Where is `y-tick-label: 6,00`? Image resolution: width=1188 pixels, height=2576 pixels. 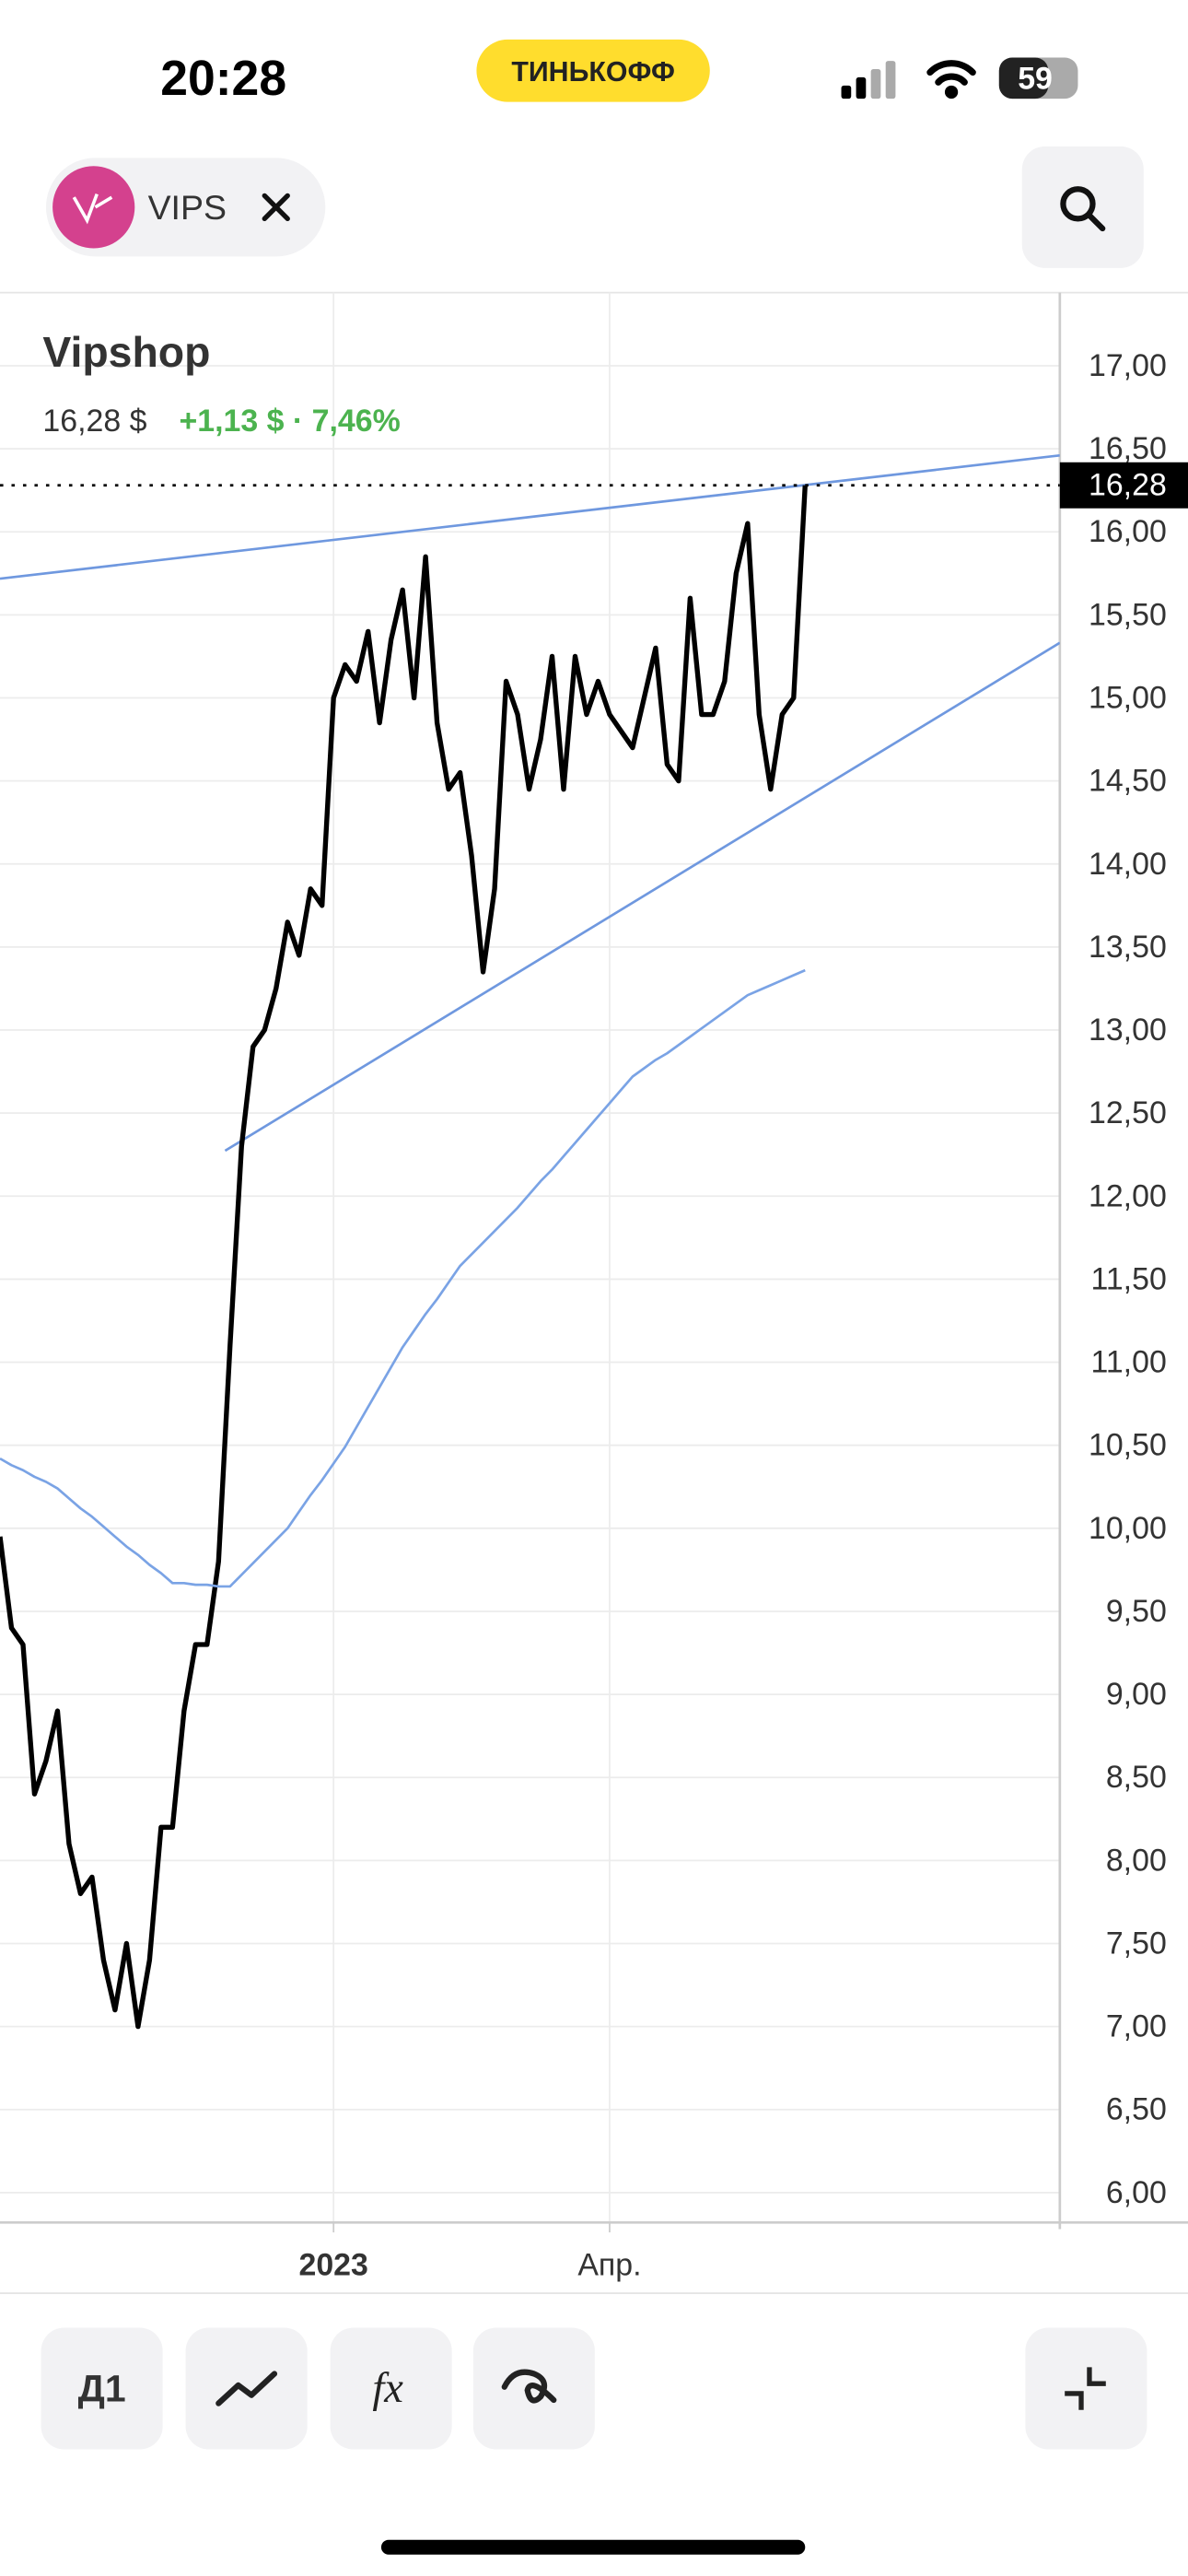
y-tick-label: 6,00 is located at coordinates (1136, 2192).